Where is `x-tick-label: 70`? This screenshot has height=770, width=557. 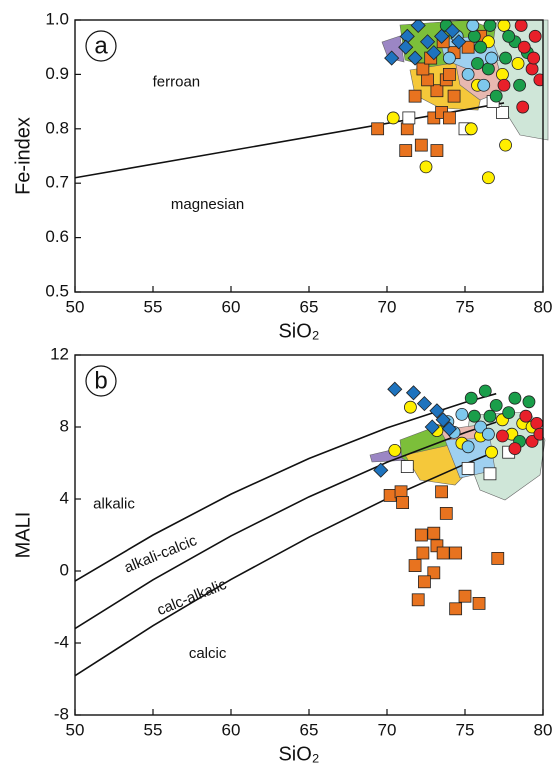 x-tick-label: 70 is located at coordinates (387, 729).